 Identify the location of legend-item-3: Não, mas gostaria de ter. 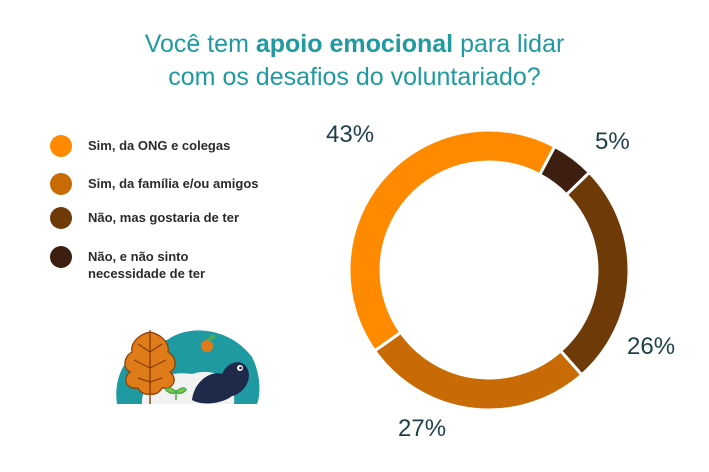
(144, 218).